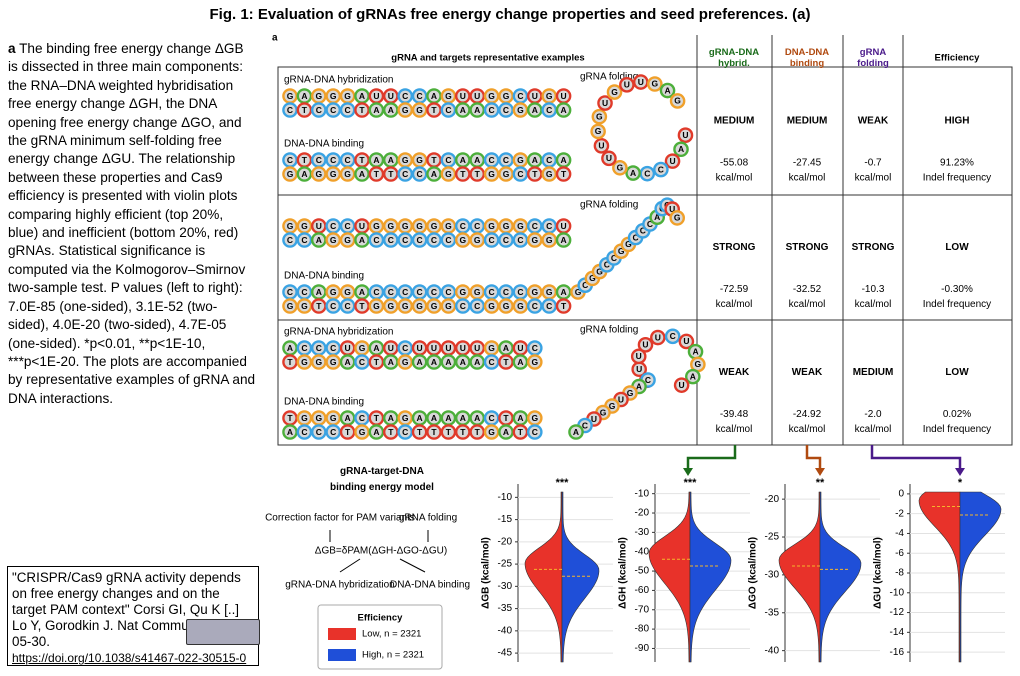  Describe the element at coordinates (734, 289) in the screenshot. I see `energy-value: -72.59` at that location.